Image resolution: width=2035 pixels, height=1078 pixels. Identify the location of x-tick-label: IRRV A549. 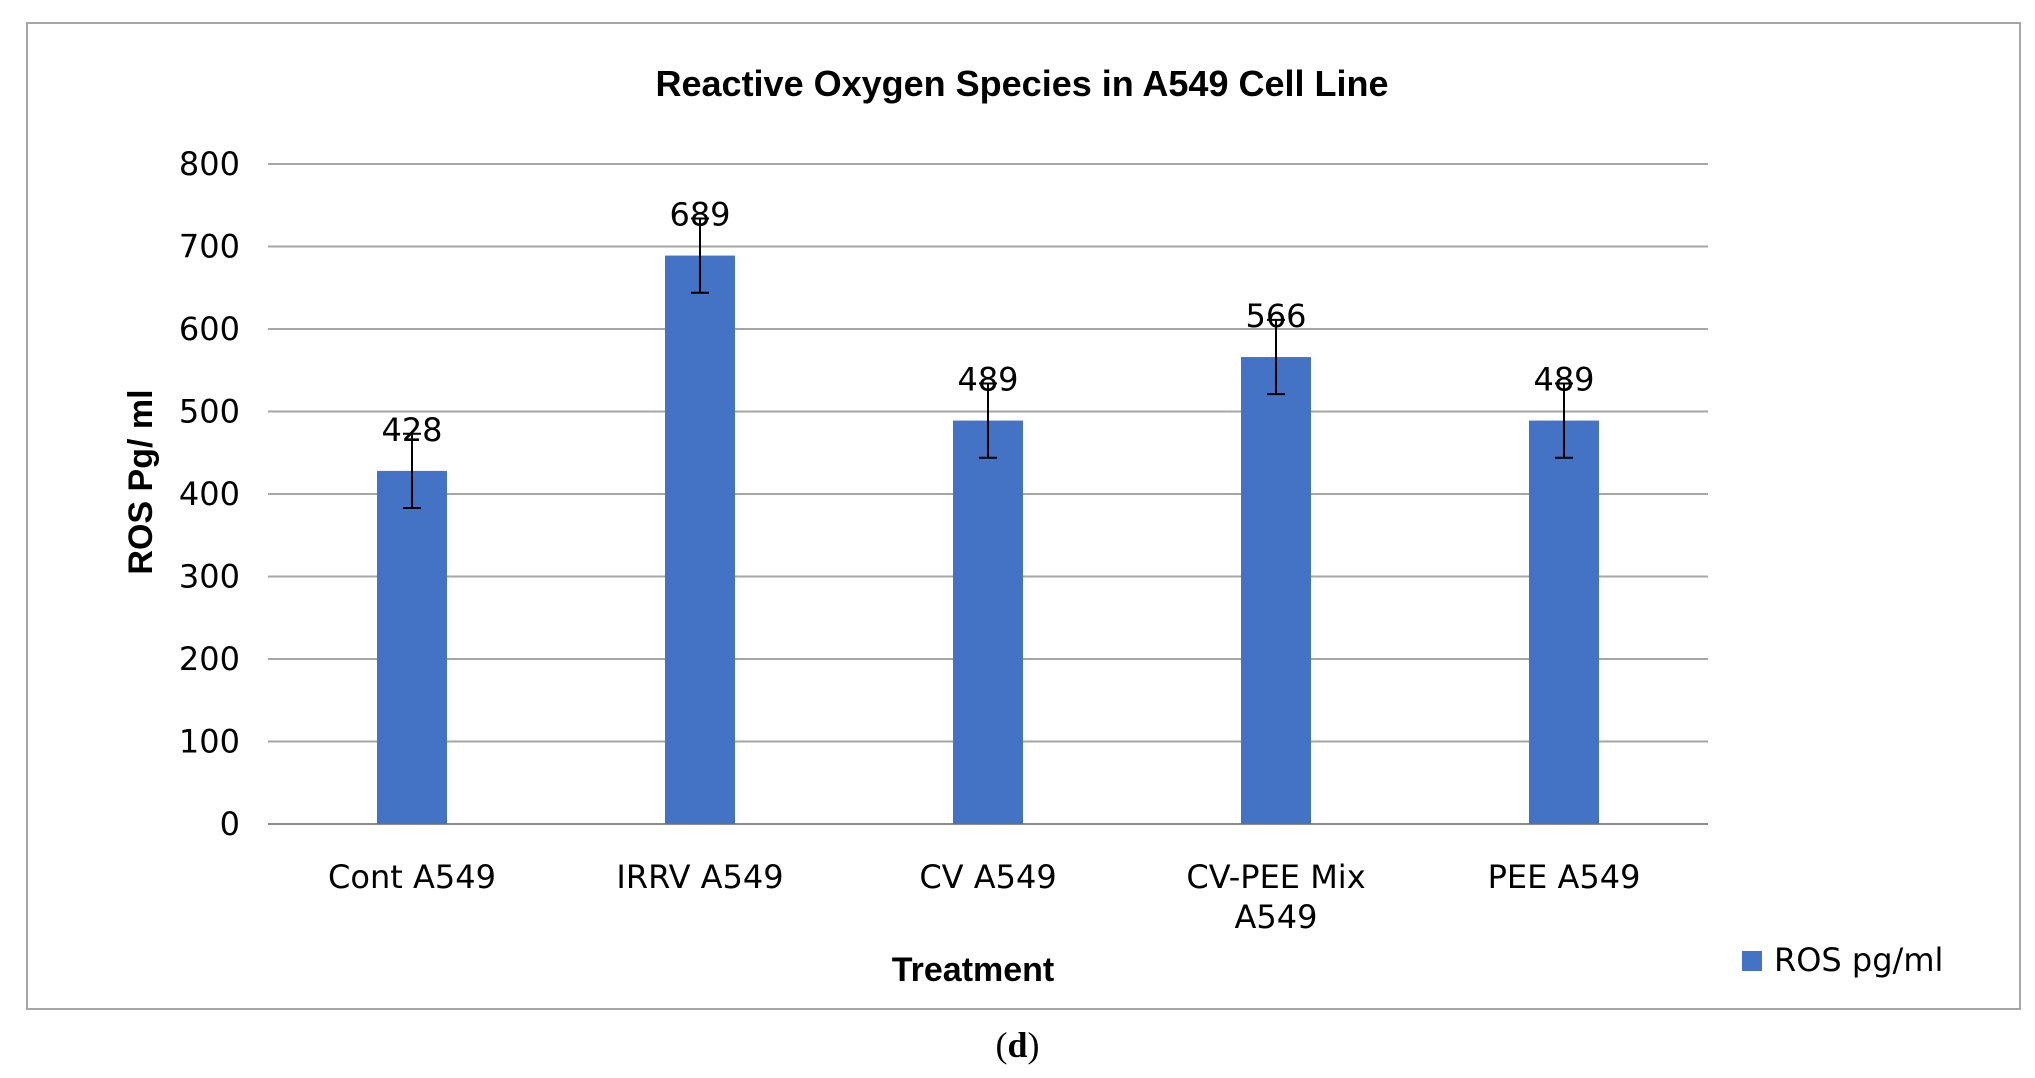
(699, 877).